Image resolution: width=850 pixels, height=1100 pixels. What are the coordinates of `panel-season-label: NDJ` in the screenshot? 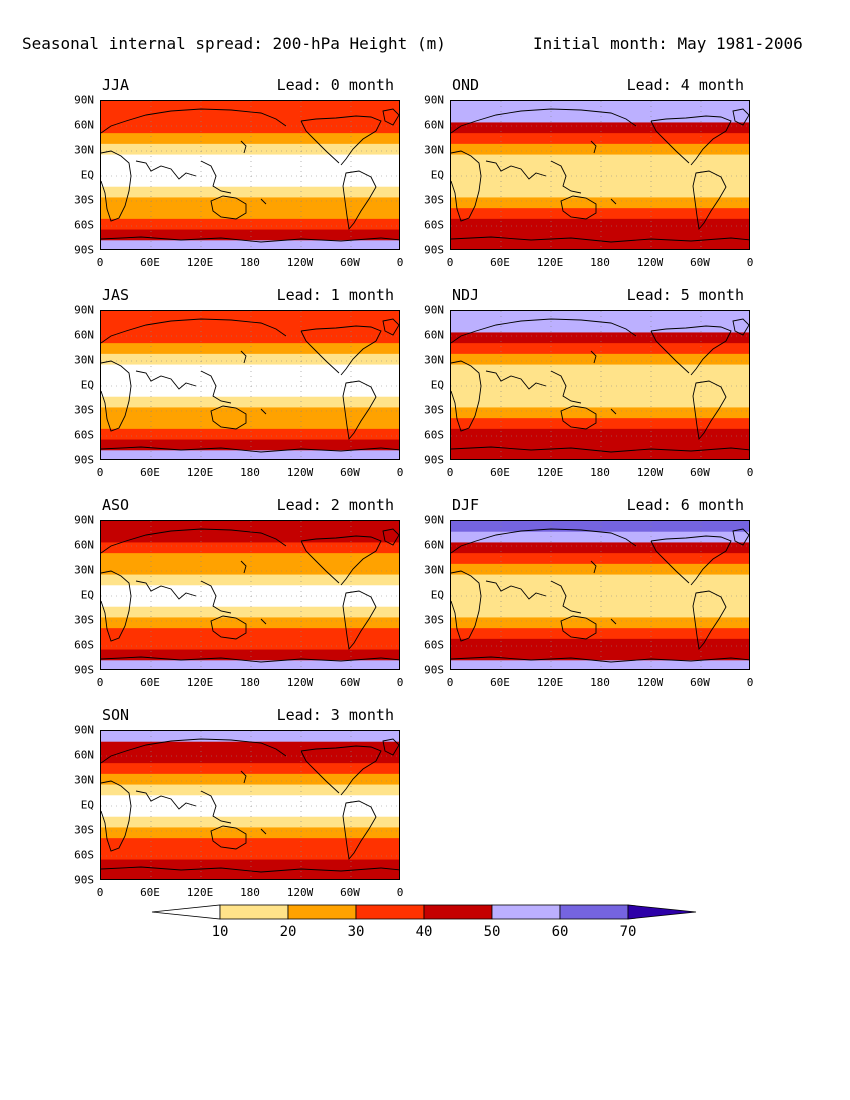 It's located at (466, 295).